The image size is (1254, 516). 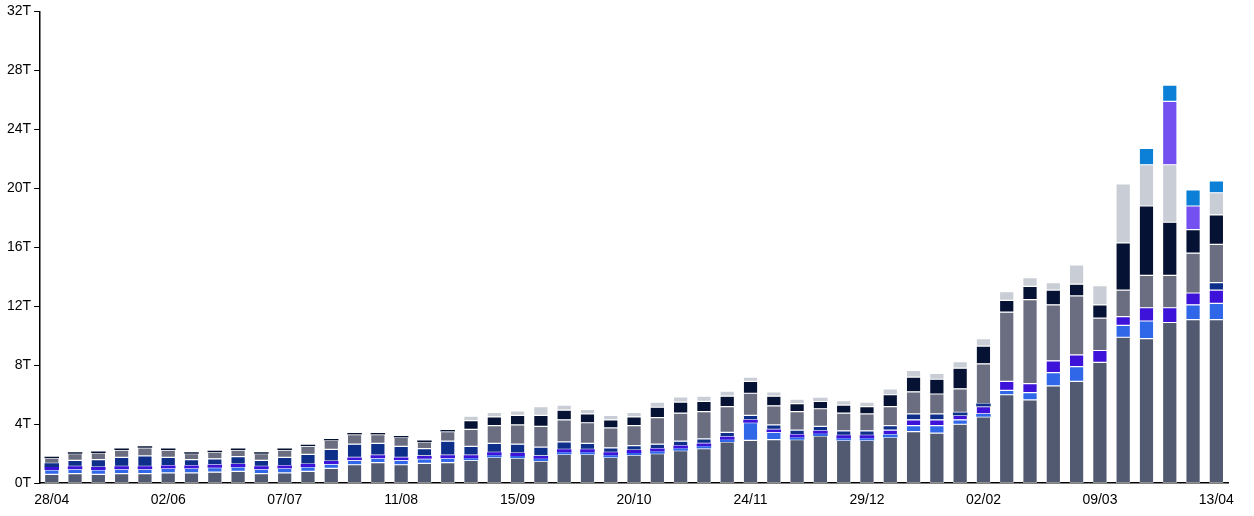 What do you see at coordinates (867, 499) in the screenshot?
I see `x-tick-label: 29/12` at bounding box center [867, 499].